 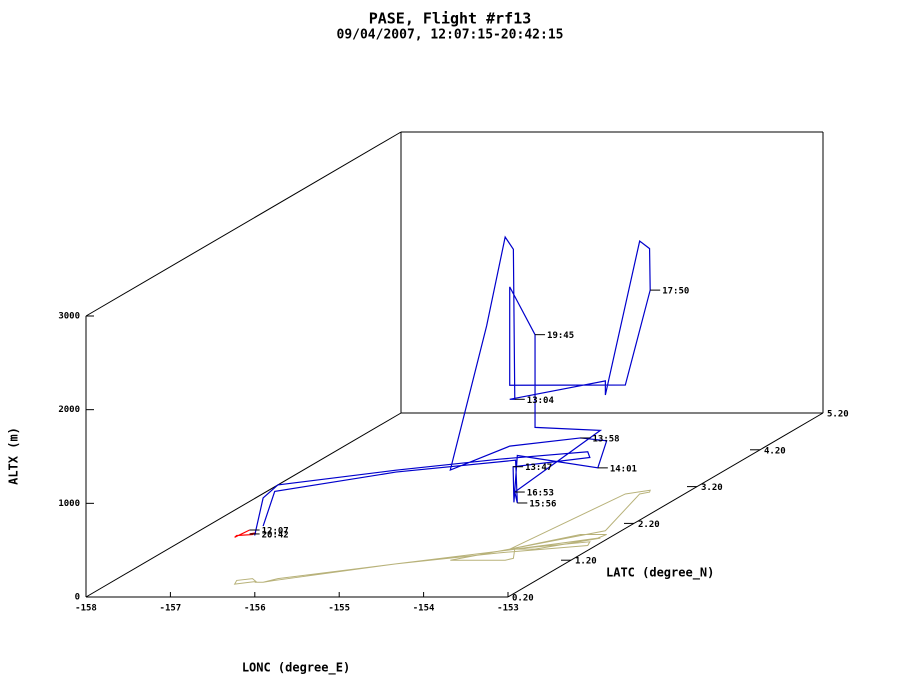 I want to click on z-tick-label: 3000, so click(x=69, y=317).